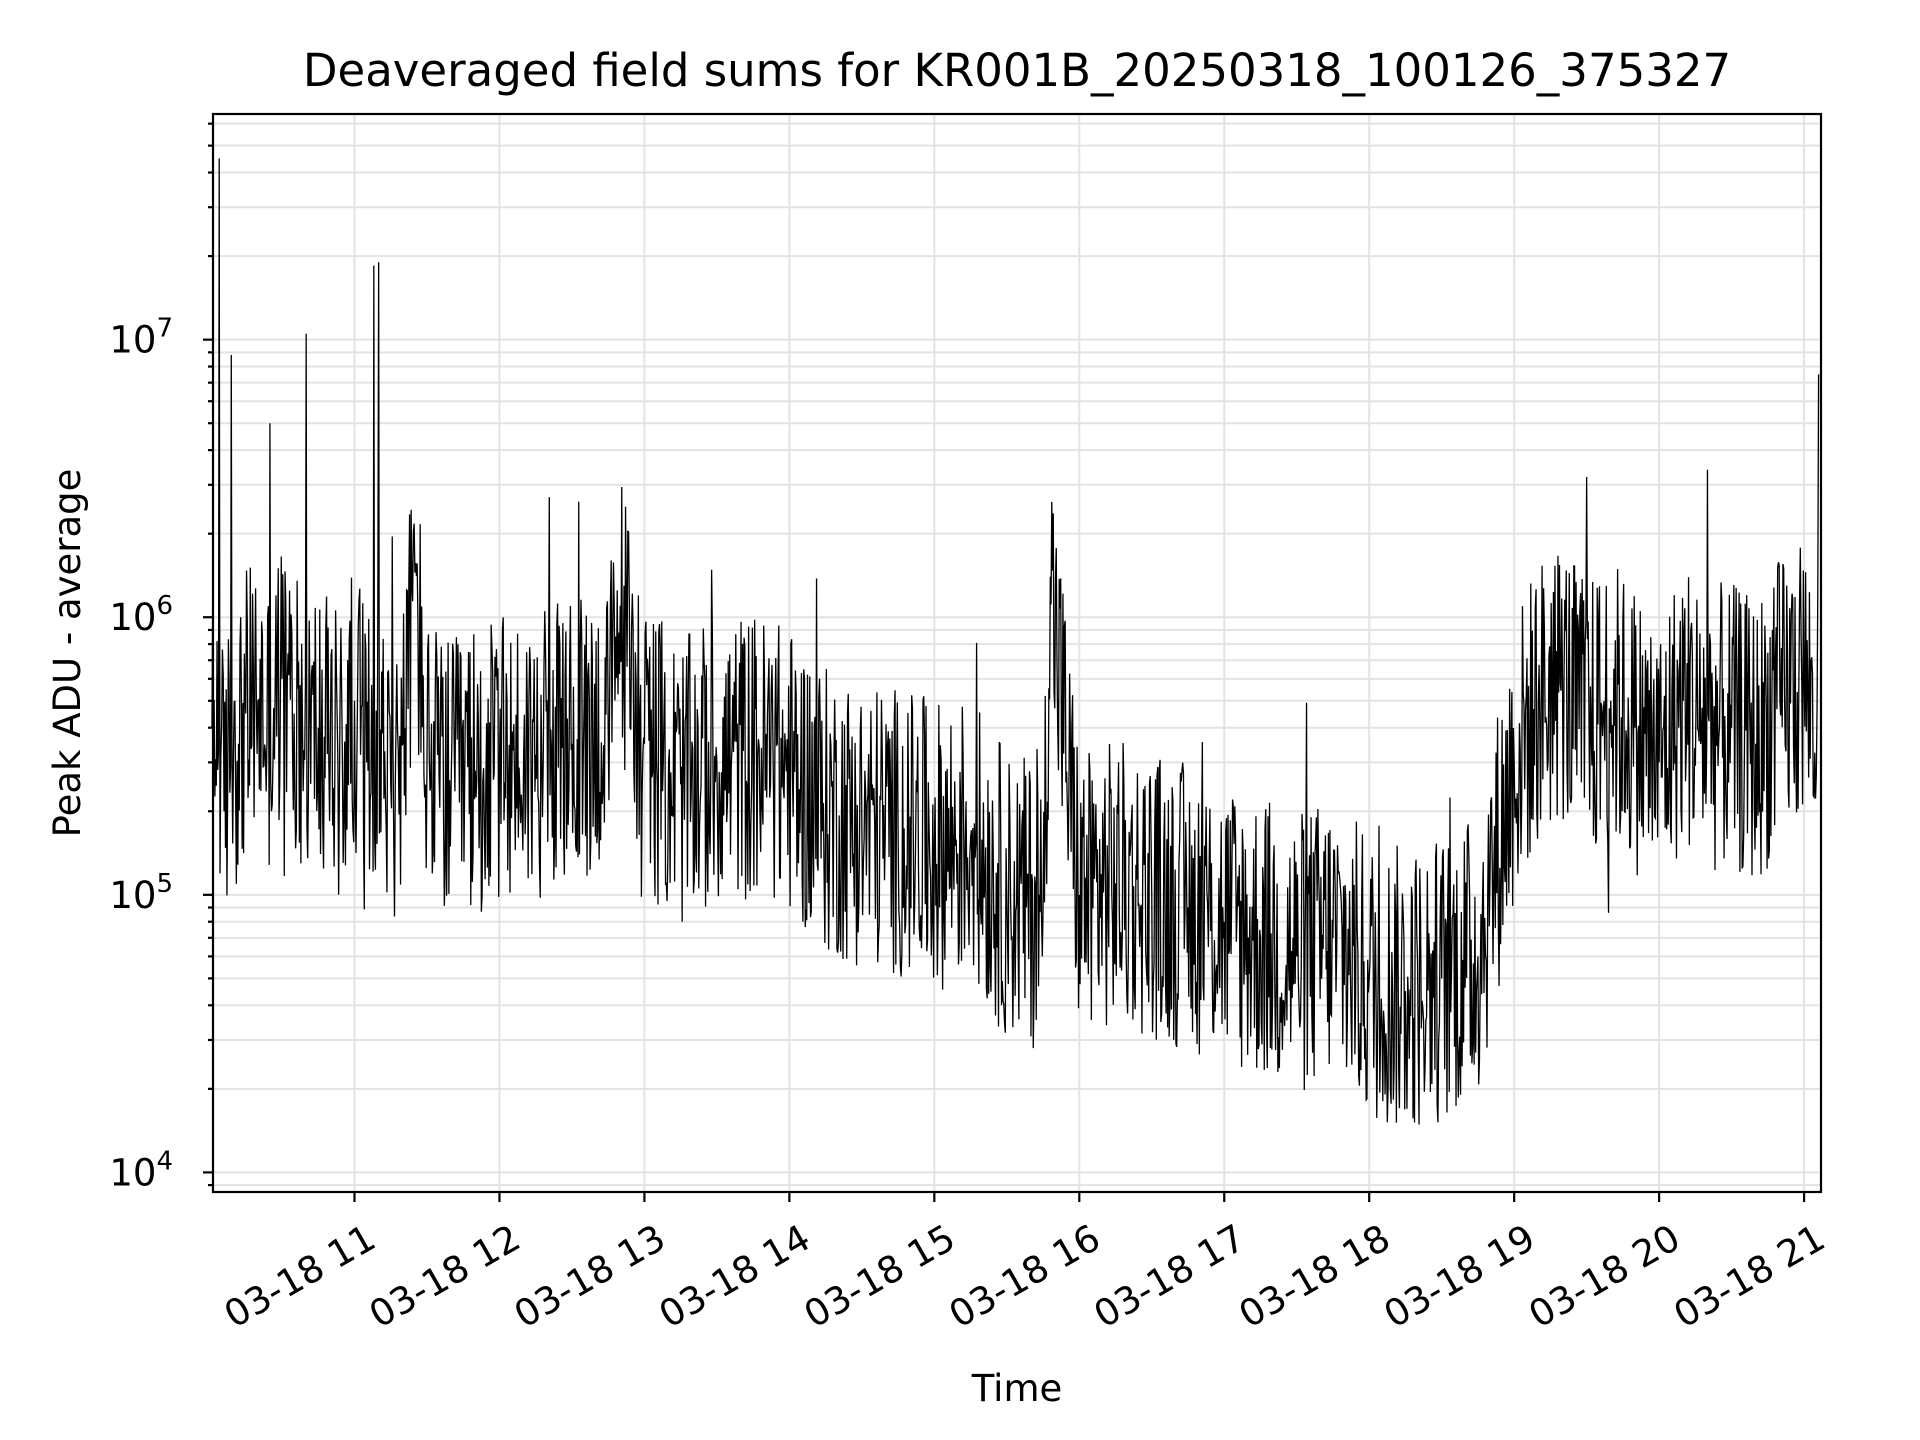  I want to click on x-tick-label: 03-18 18, so click(1315, 1276).